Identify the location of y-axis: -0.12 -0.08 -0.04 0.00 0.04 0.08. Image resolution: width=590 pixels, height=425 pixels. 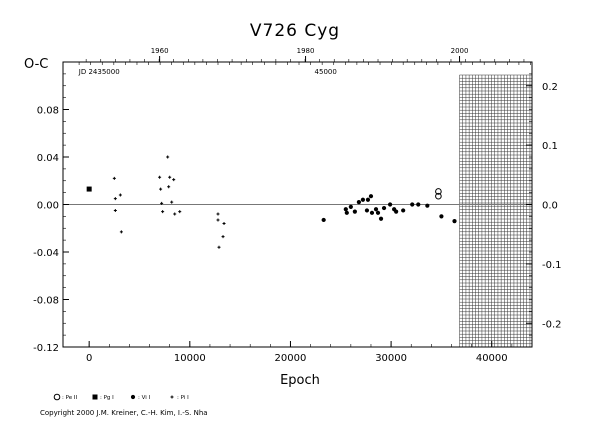
(51, 207).